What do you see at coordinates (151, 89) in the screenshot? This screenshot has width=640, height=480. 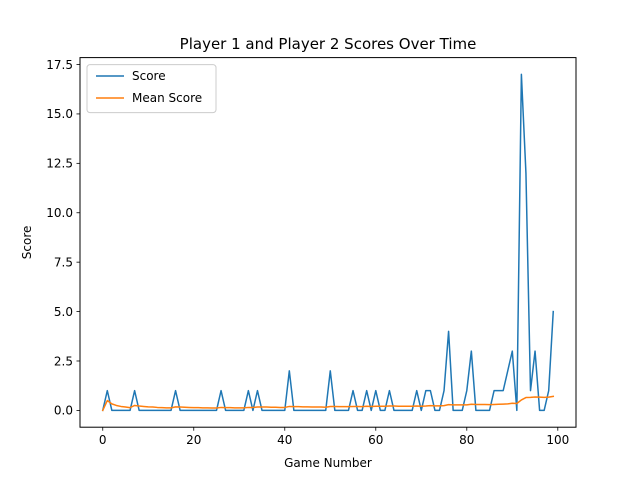 I see `legend: Score Mean Score` at bounding box center [151, 89].